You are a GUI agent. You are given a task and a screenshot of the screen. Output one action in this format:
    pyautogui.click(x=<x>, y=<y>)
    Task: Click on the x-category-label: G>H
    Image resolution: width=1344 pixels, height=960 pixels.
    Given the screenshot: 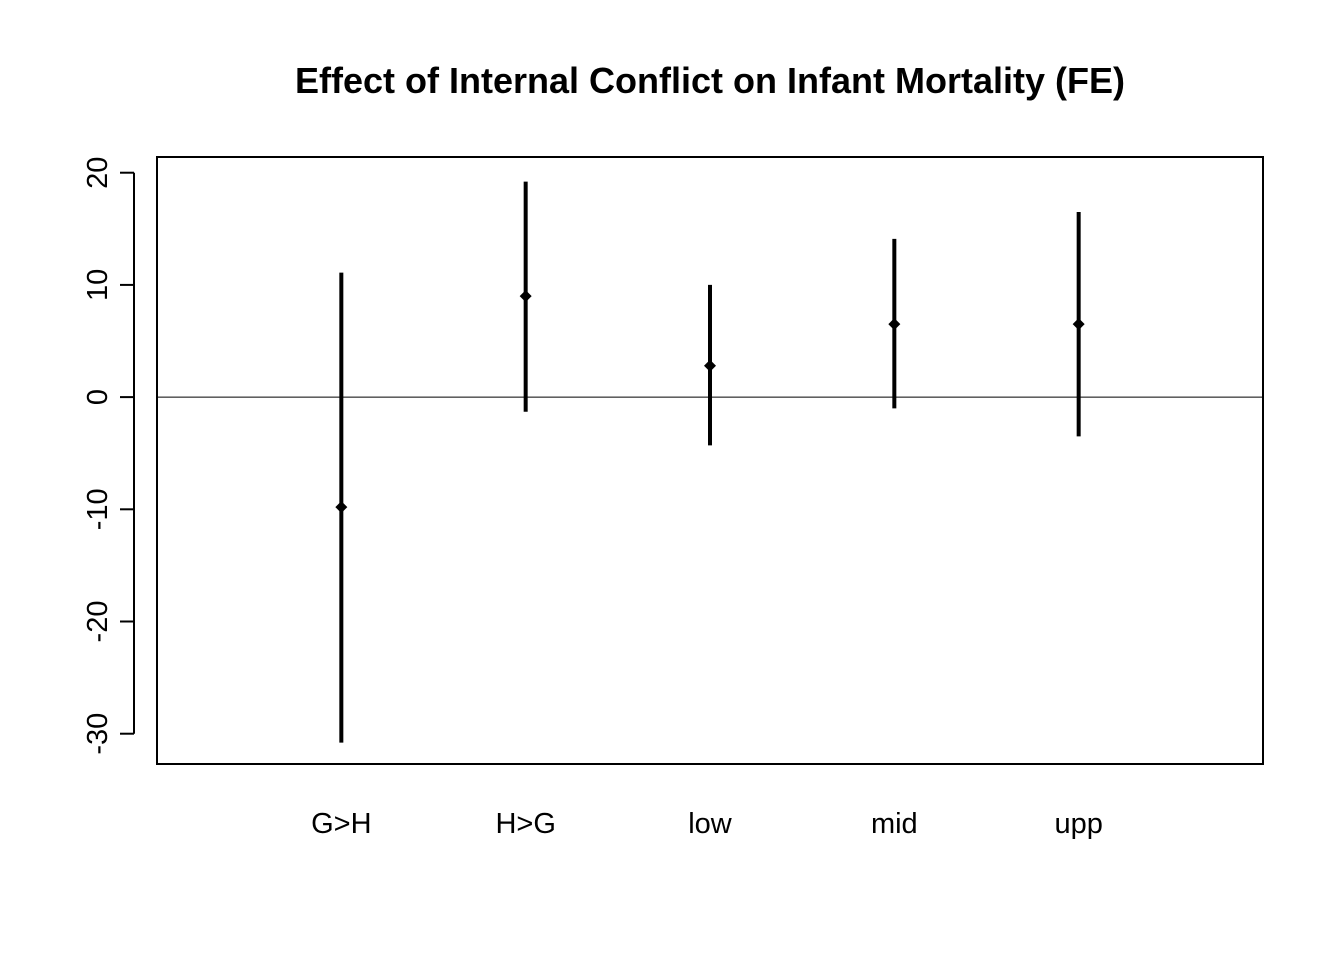 What is the action you would take?
    pyautogui.click(x=341, y=824)
    